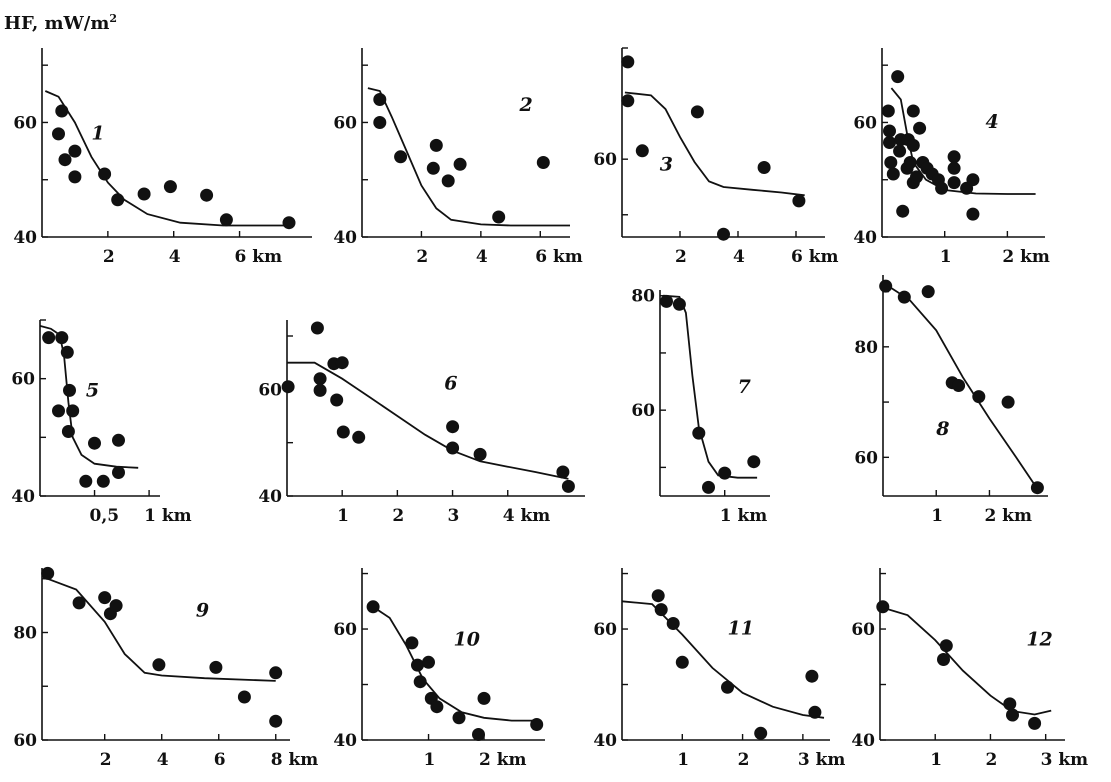 This screenshot has height=782, width=1111. What do you see at coordinates (942, 429) in the screenshot?
I see `panel-label: 8` at bounding box center [942, 429].